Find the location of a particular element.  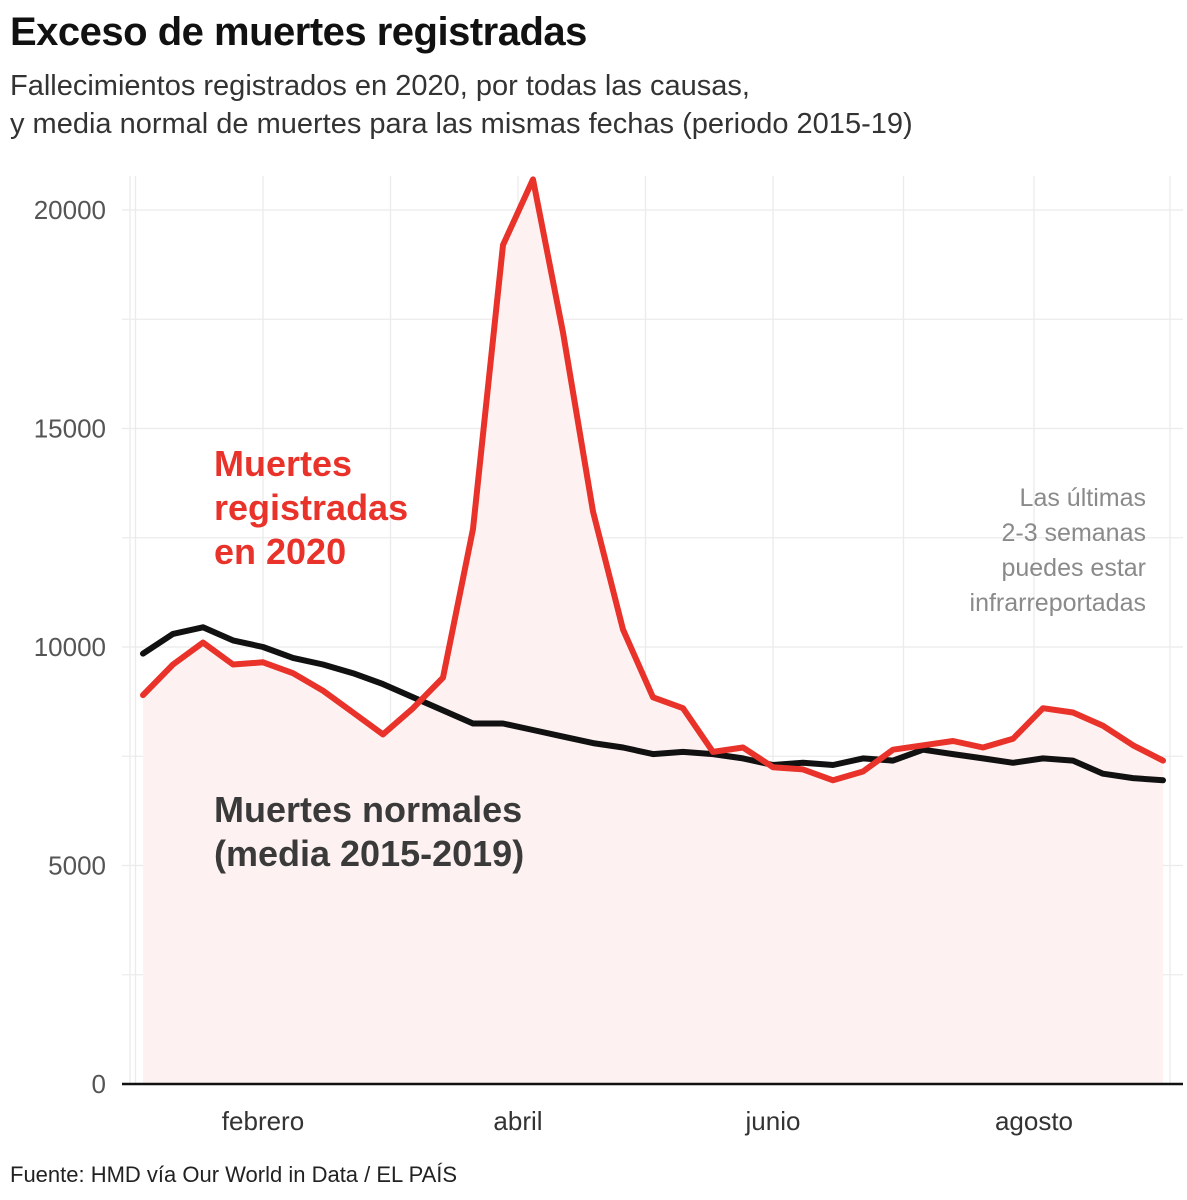

annotation-registered-line-2: registradas is located at coordinates (311, 507).